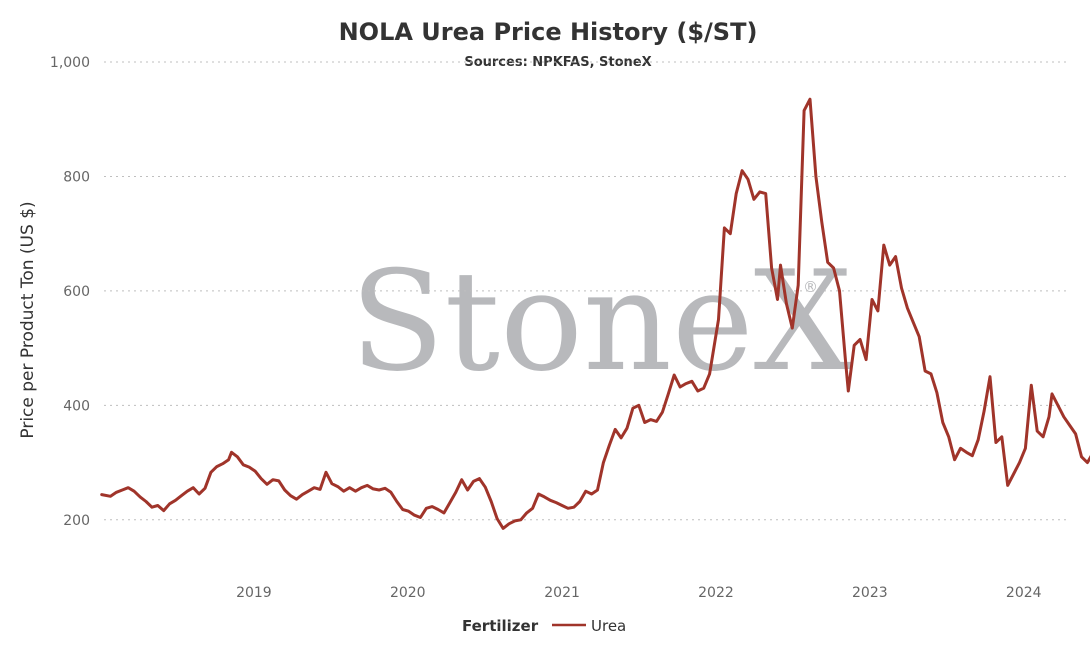 Image resolution: width=1090 pixels, height=665 pixels. What do you see at coordinates (76, 406) in the screenshot?
I see `y-tick-label-400: 400` at bounding box center [76, 406].